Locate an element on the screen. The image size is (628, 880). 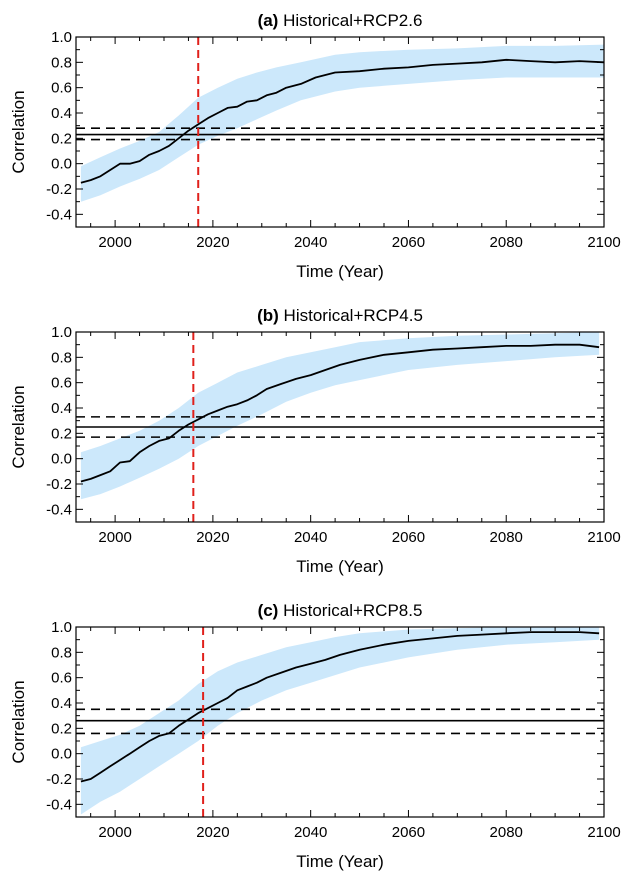
panel-letter: (a) is located at coordinates (268, 20).